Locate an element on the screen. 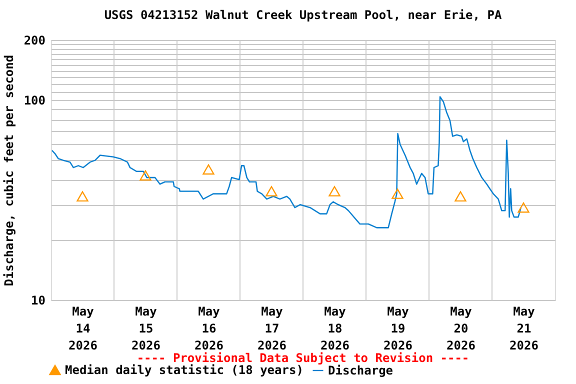 The height and width of the screenshot is (384, 576). x-tick-label: May 15 2026 is located at coordinates (146, 328).